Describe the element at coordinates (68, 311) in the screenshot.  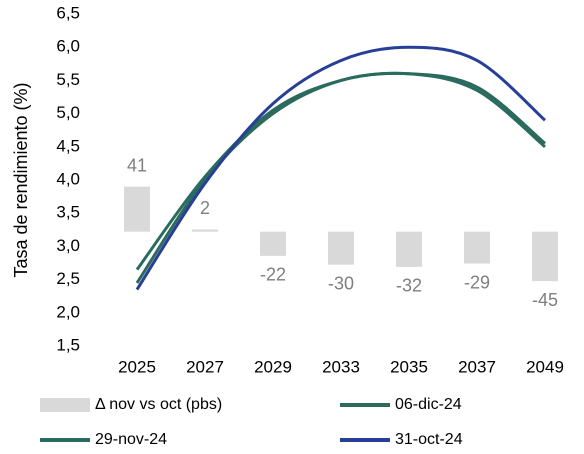
I see `y-tick-label: 2,0` at that location.